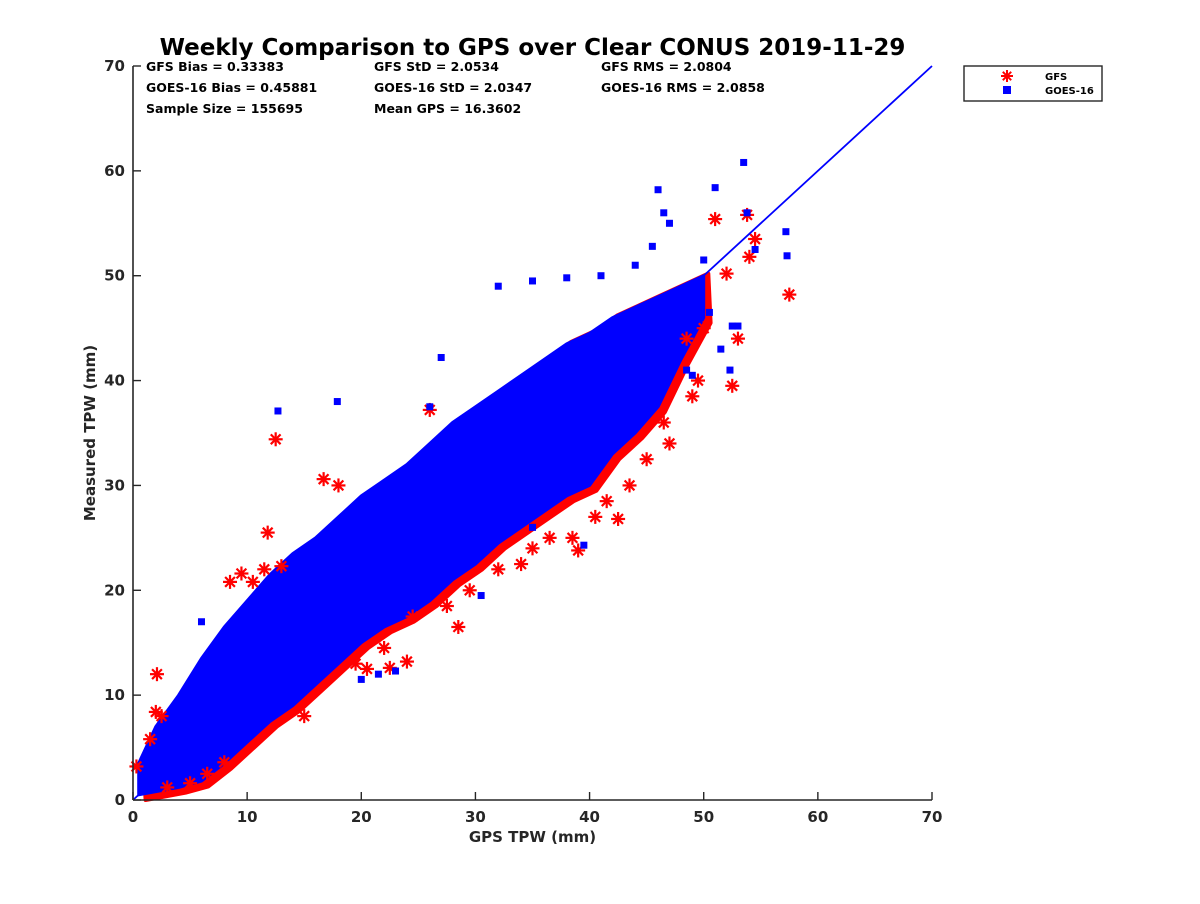  I want to click on y-tick-label: 0, so click(120, 800).